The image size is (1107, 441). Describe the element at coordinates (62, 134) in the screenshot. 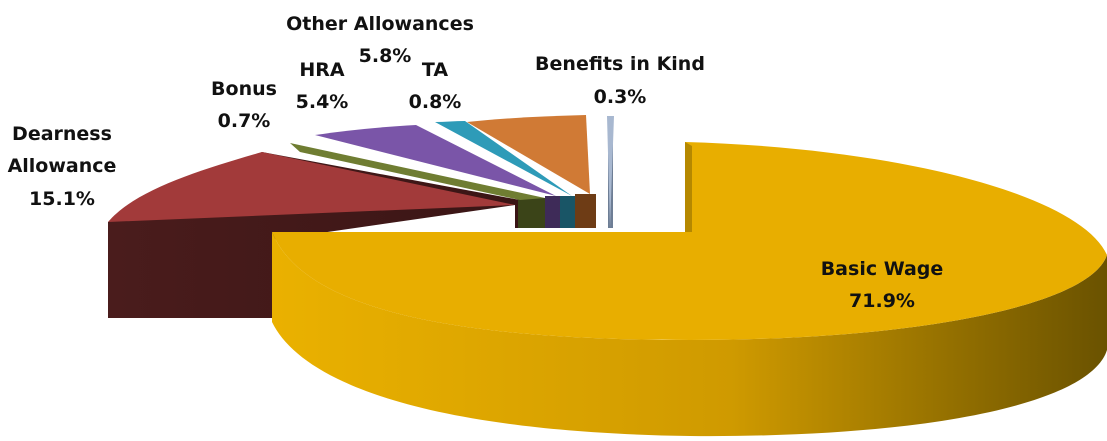

I see `label-dearness-allowance-name-line1: Dearness` at that location.